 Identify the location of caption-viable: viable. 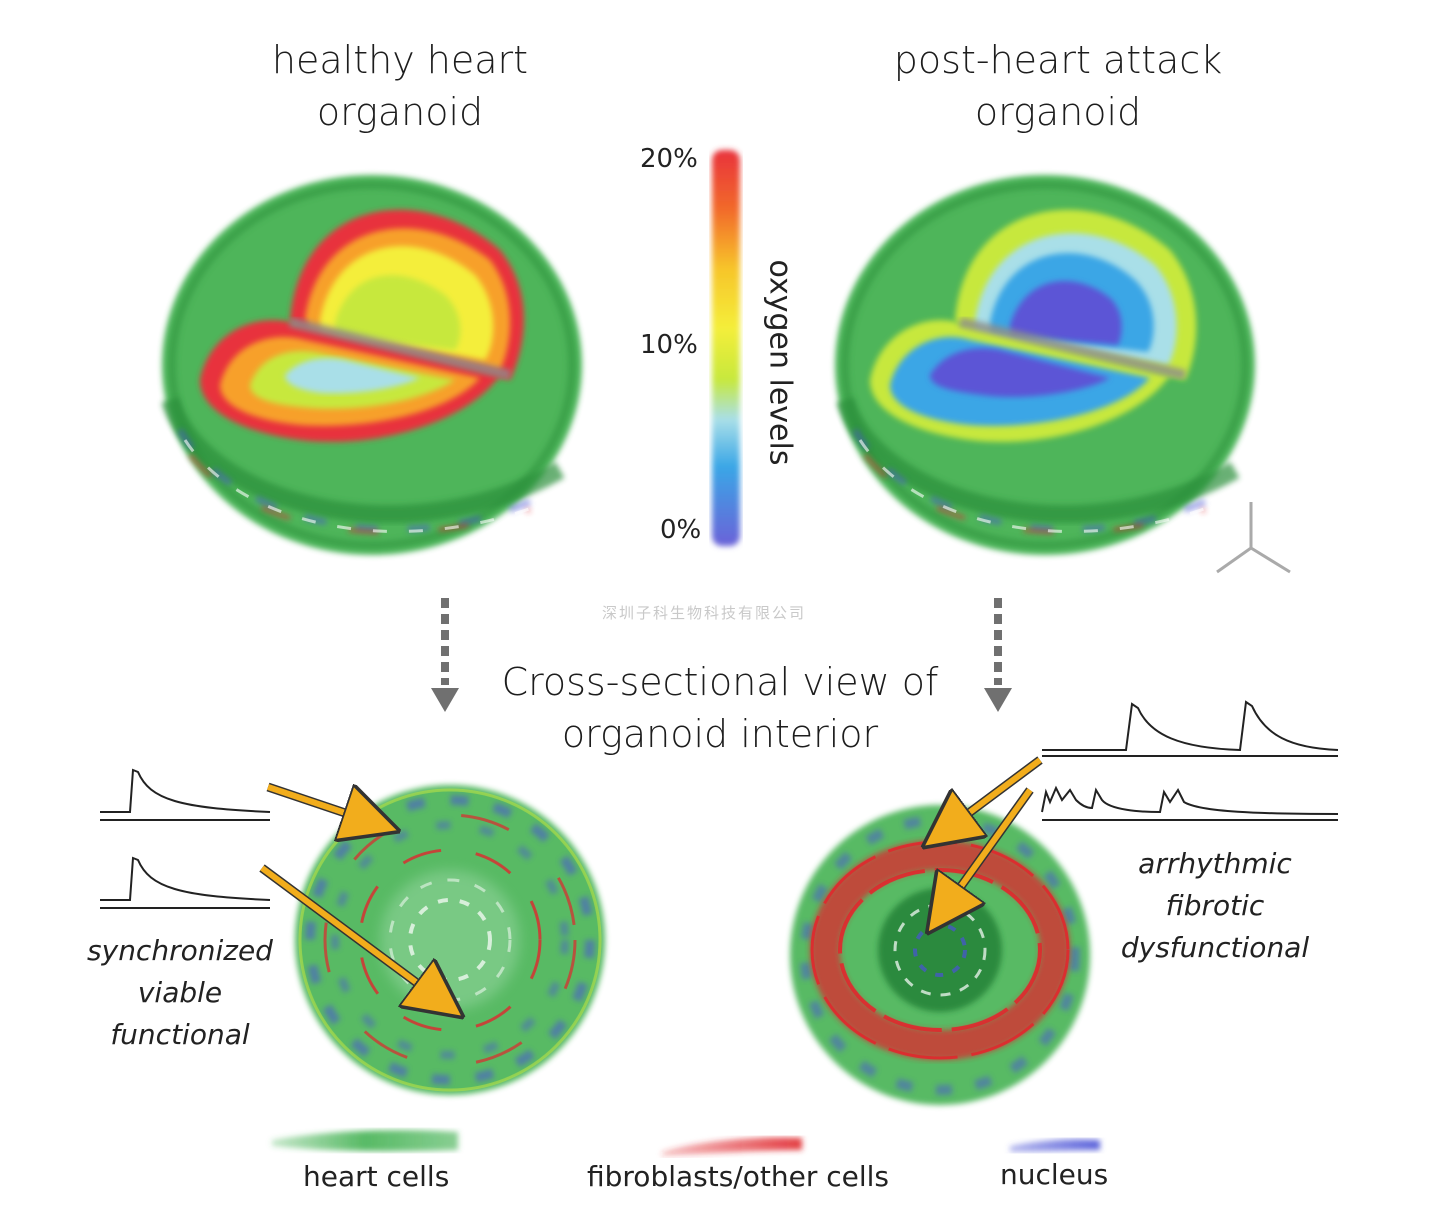
(180, 992).